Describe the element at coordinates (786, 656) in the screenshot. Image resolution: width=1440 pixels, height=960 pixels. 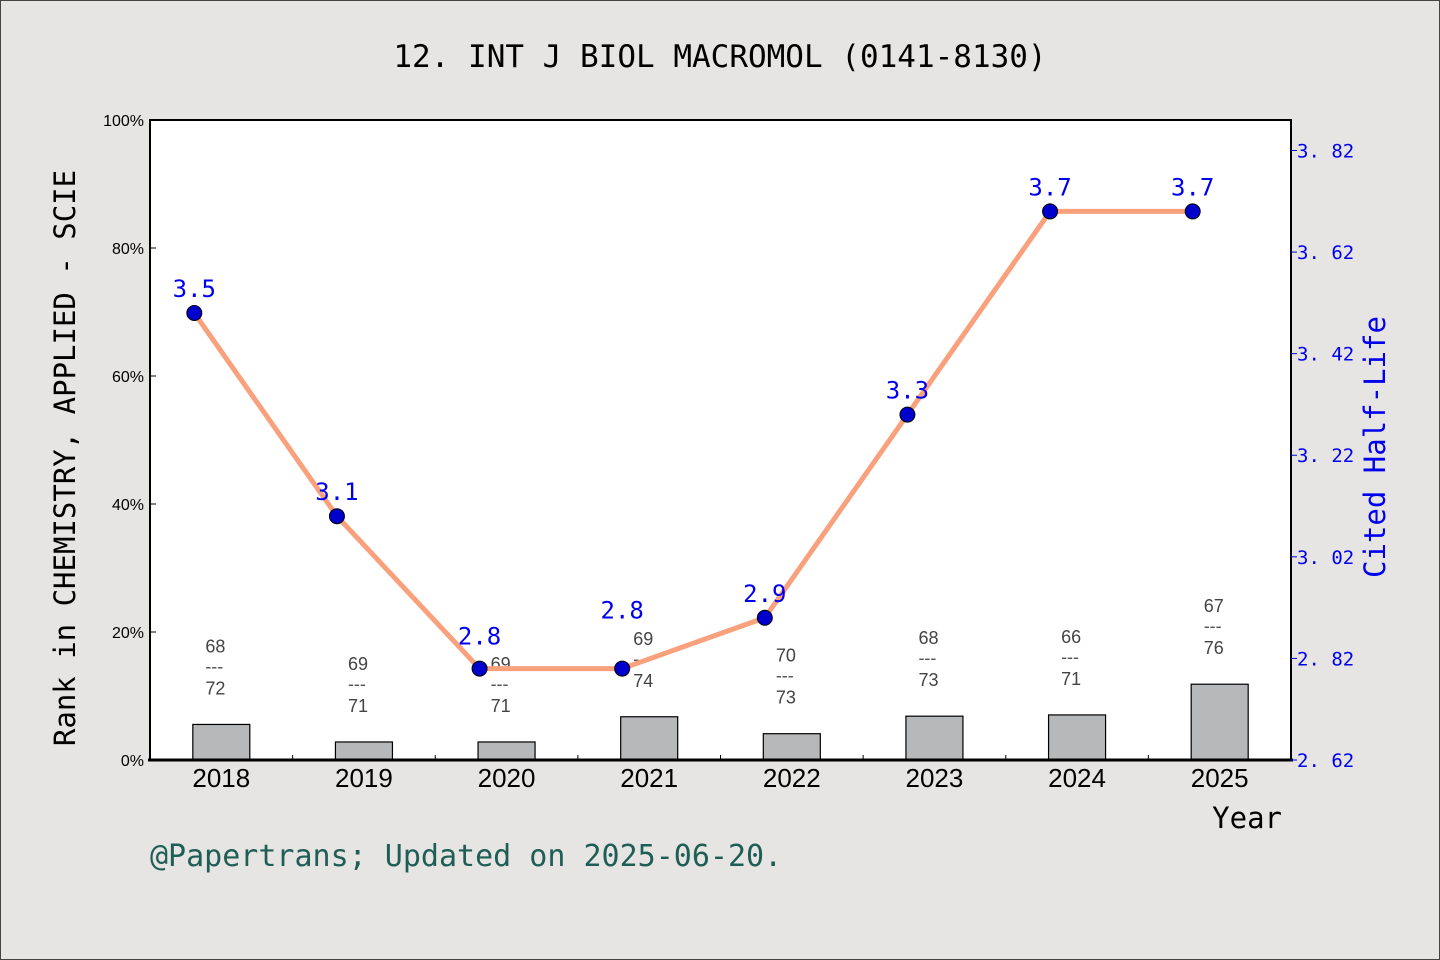
I see `bar-rank-label: 70` at that location.